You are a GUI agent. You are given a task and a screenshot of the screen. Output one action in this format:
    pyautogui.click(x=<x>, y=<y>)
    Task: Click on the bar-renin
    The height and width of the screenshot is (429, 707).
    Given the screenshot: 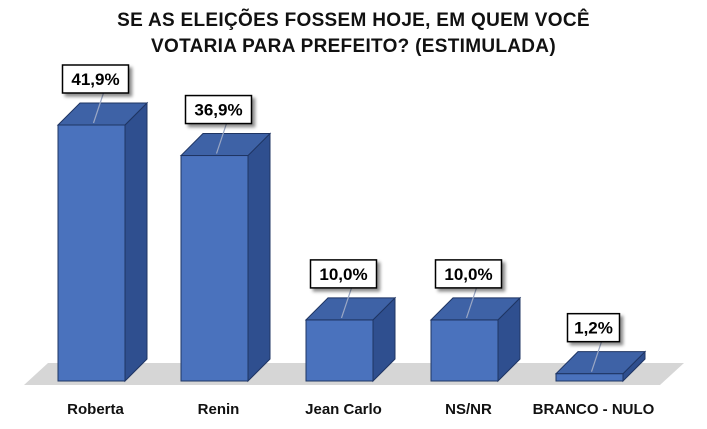 What is the action you would take?
    pyautogui.click(x=225, y=257)
    